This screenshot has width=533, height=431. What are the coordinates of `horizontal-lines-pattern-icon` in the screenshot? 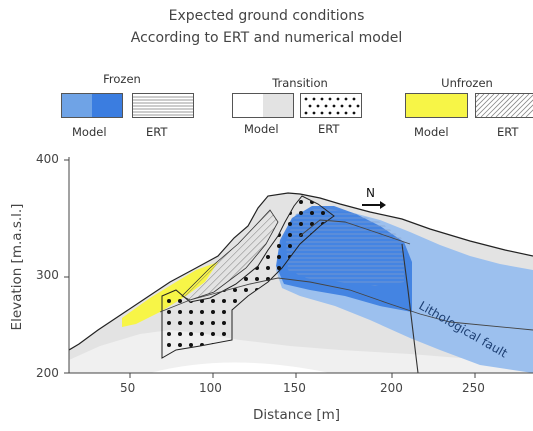 It's located at (163, 106).